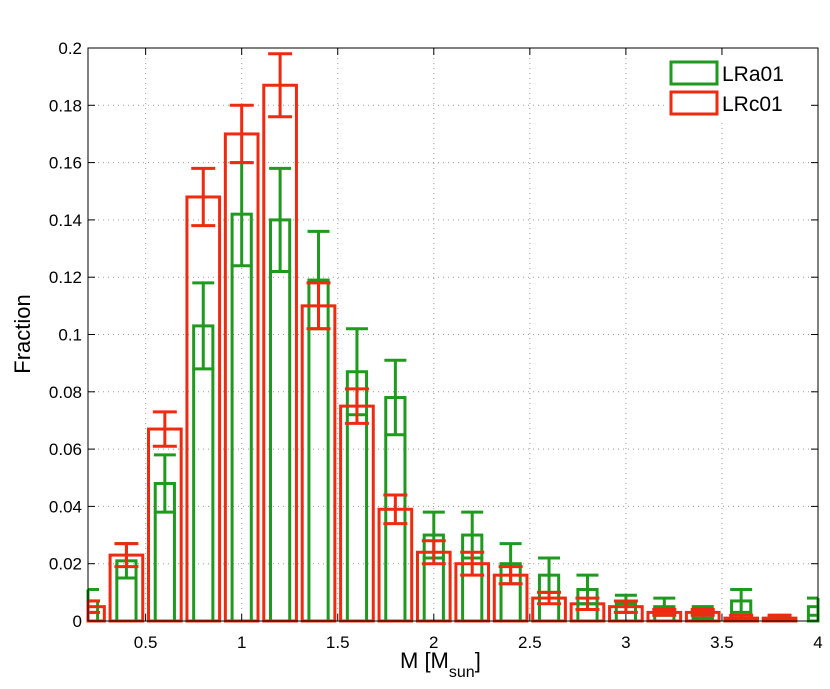 Image resolution: width=830 pixels, height=689 pixels. I want to click on y-tick-label: 0.16, so click(65, 163).